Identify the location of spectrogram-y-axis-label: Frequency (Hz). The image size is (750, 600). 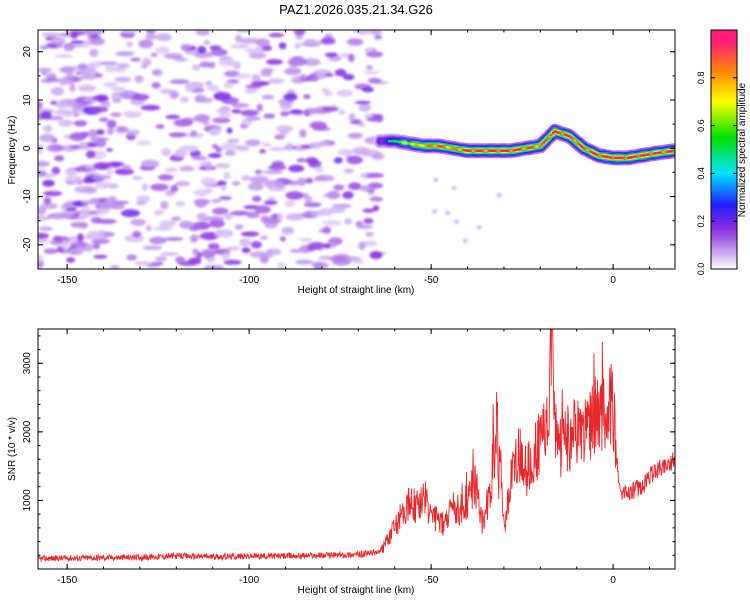
(12, 150).